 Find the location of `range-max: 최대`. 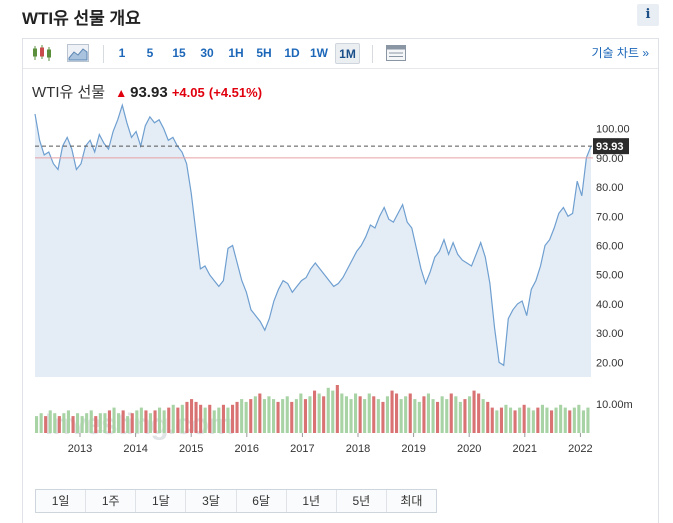

range-max: 최대 is located at coordinates (411, 501).